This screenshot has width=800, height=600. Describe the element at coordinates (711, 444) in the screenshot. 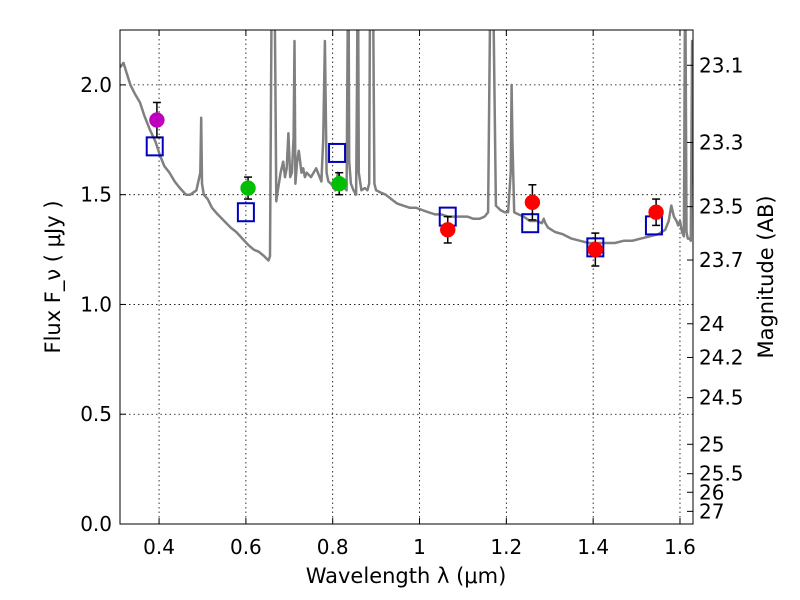

I see `mag-tick-label: 25` at that location.